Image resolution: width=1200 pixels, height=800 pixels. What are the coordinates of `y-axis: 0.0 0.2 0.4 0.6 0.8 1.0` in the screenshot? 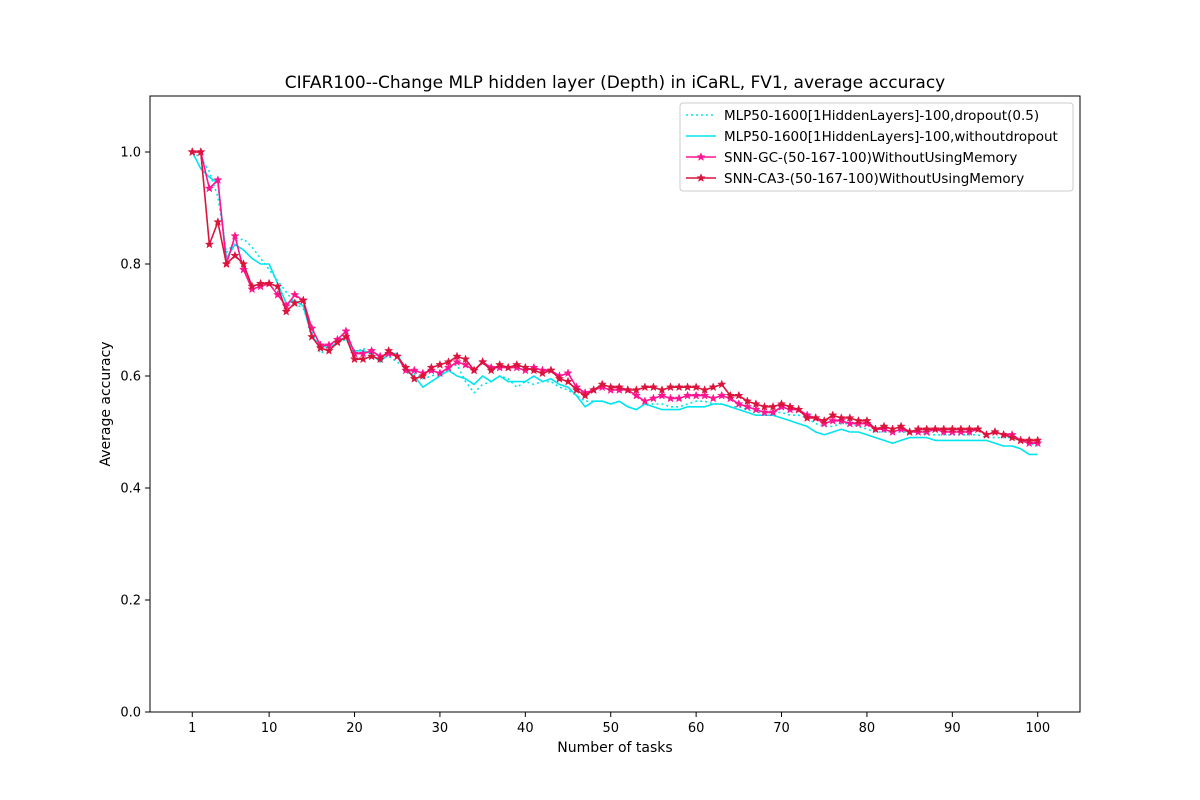 It's located at (135, 433).